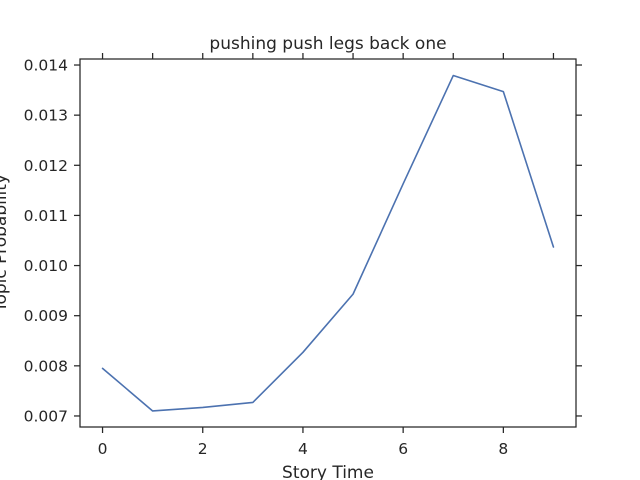 This screenshot has width=640, height=480. What do you see at coordinates (46, 366) in the screenshot?
I see `y-tick-label: 0.008` at bounding box center [46, 366].